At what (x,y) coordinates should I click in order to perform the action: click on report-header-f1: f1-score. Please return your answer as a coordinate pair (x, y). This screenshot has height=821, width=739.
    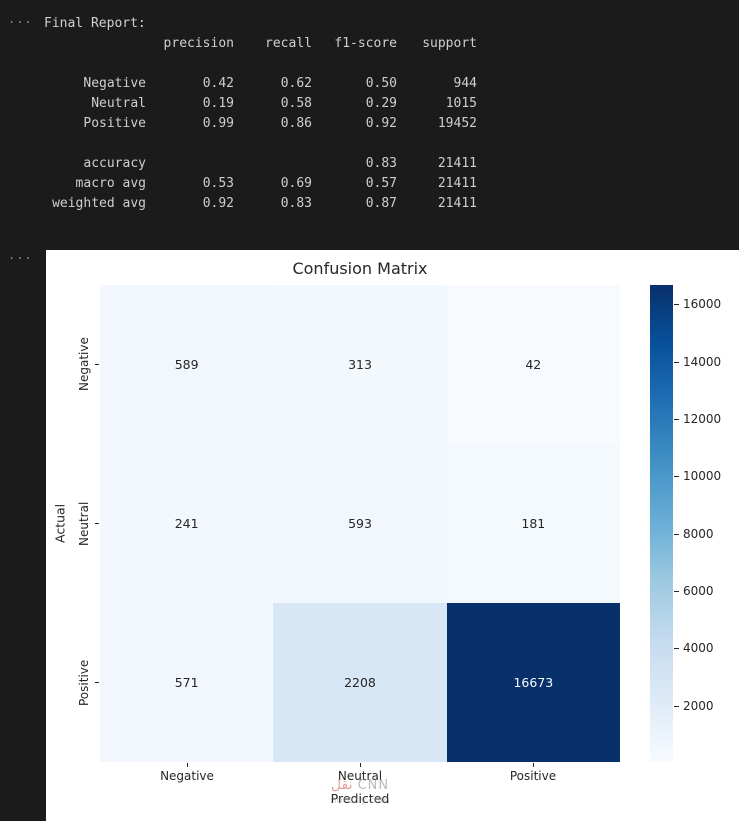
    Looking at the image, I should click on (365, 43).